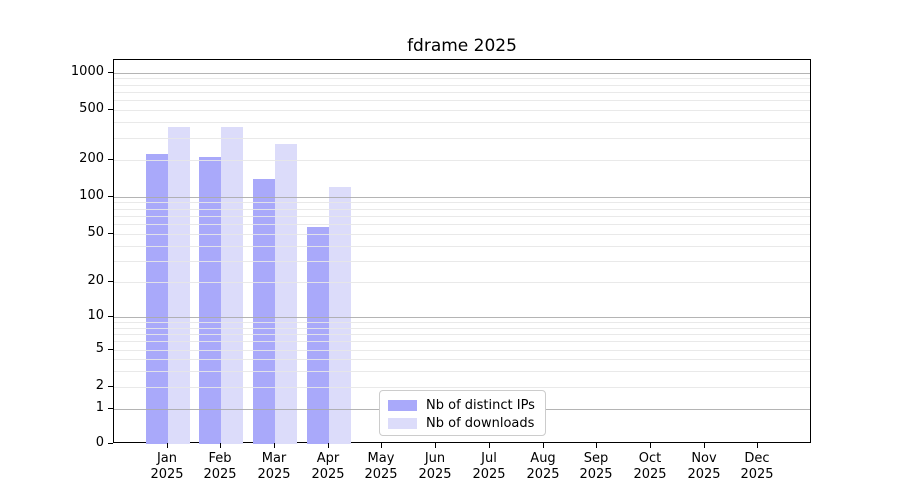 Image resolution: width=900 pixels, height=500 pixels. Describe the element at coordinates (264, 311) in the screenshot. I see `bar-nb-of-distinct-ips-mar` at that location.